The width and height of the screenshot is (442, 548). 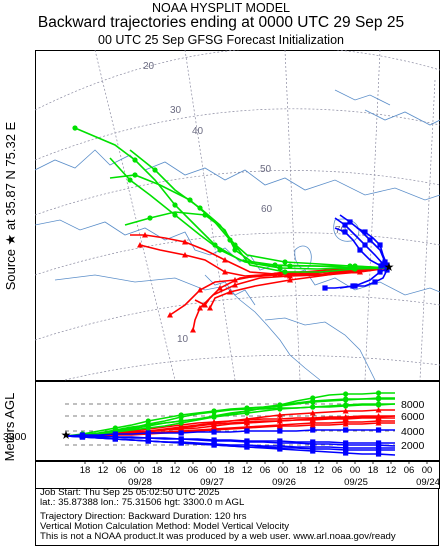 What do you see at coordinates (413, 405) in the screenshot?
I see `height-tick-label: 8000` at bounding box center [413, 405].